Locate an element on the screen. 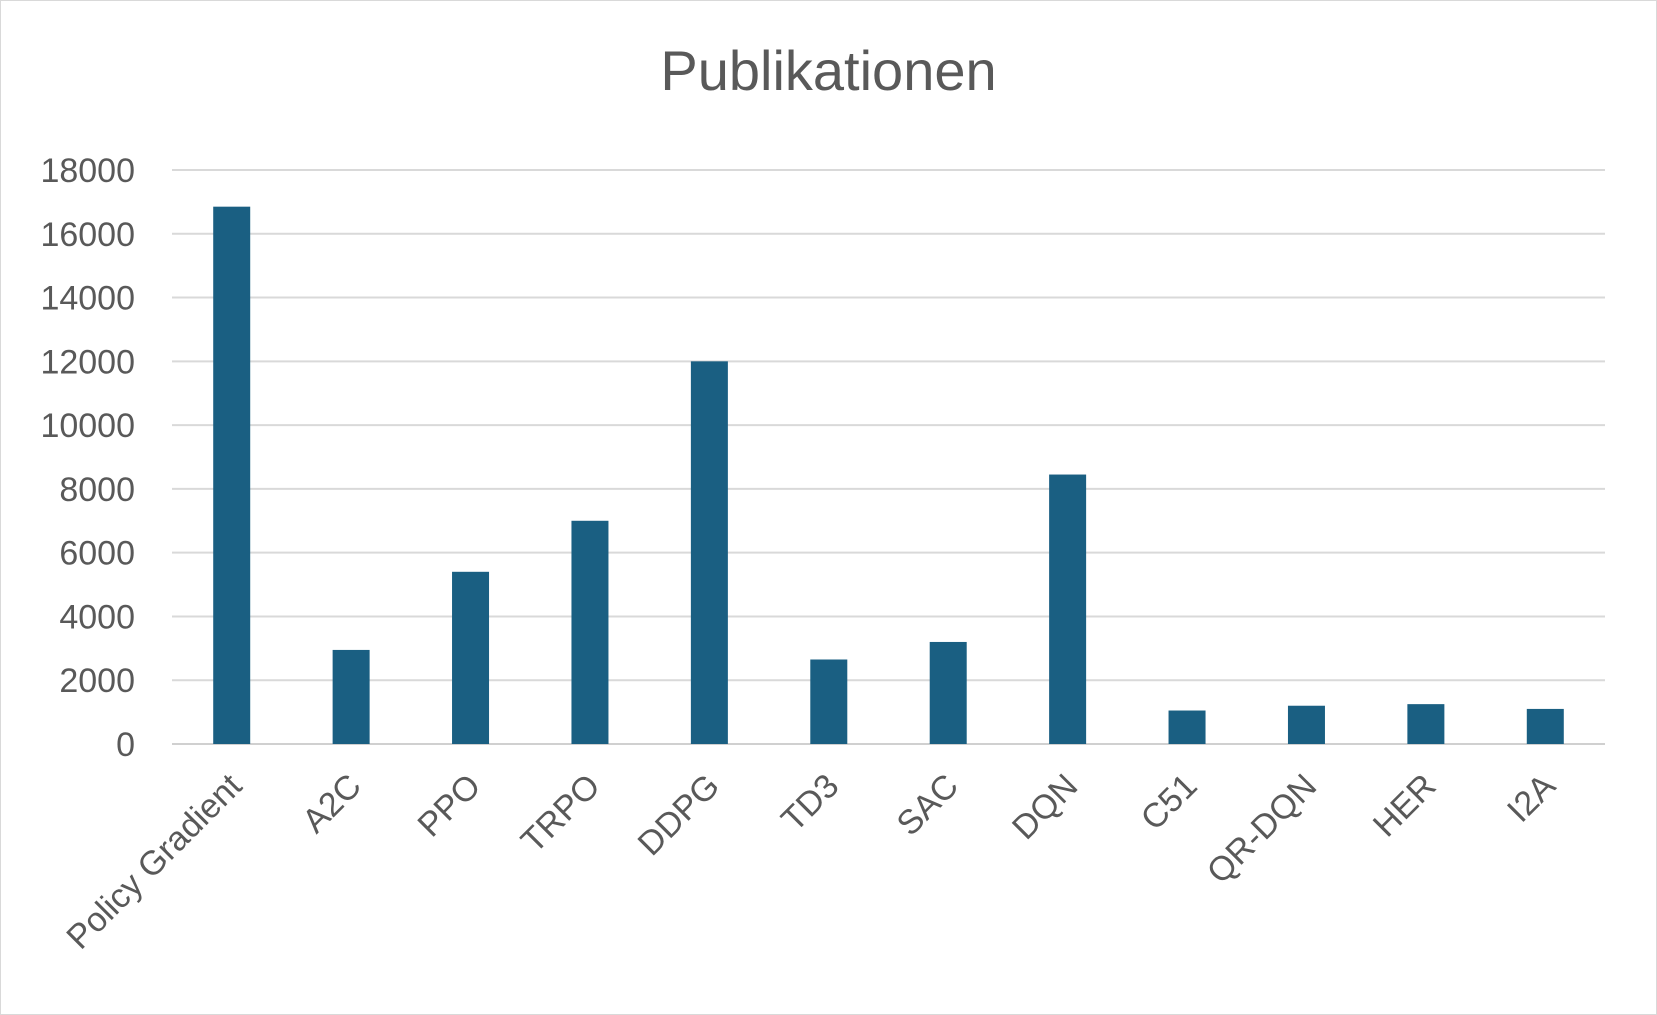 The width and height of the screenshot is (1657, 1015). x-tick-label: A2C is located at coordinates (332, 804).